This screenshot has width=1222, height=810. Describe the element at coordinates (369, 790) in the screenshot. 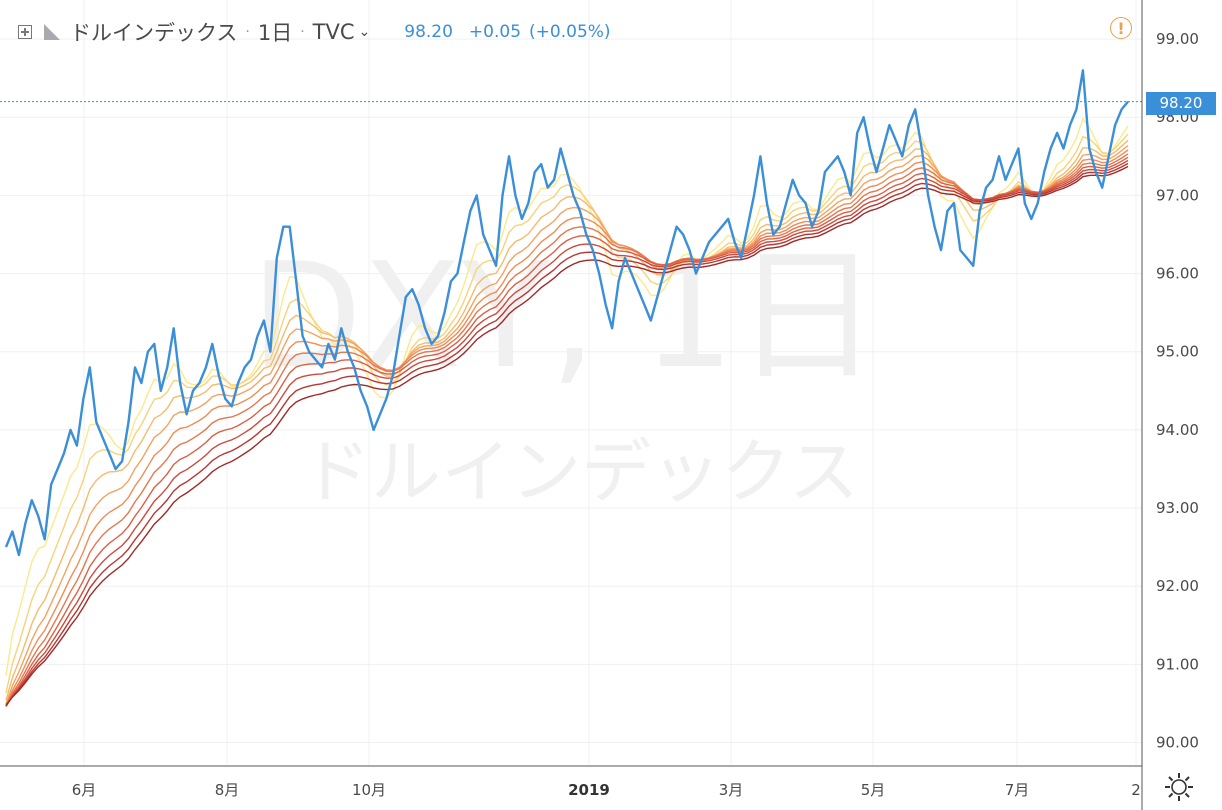

I see `time-tick-label: 10月` at that location.